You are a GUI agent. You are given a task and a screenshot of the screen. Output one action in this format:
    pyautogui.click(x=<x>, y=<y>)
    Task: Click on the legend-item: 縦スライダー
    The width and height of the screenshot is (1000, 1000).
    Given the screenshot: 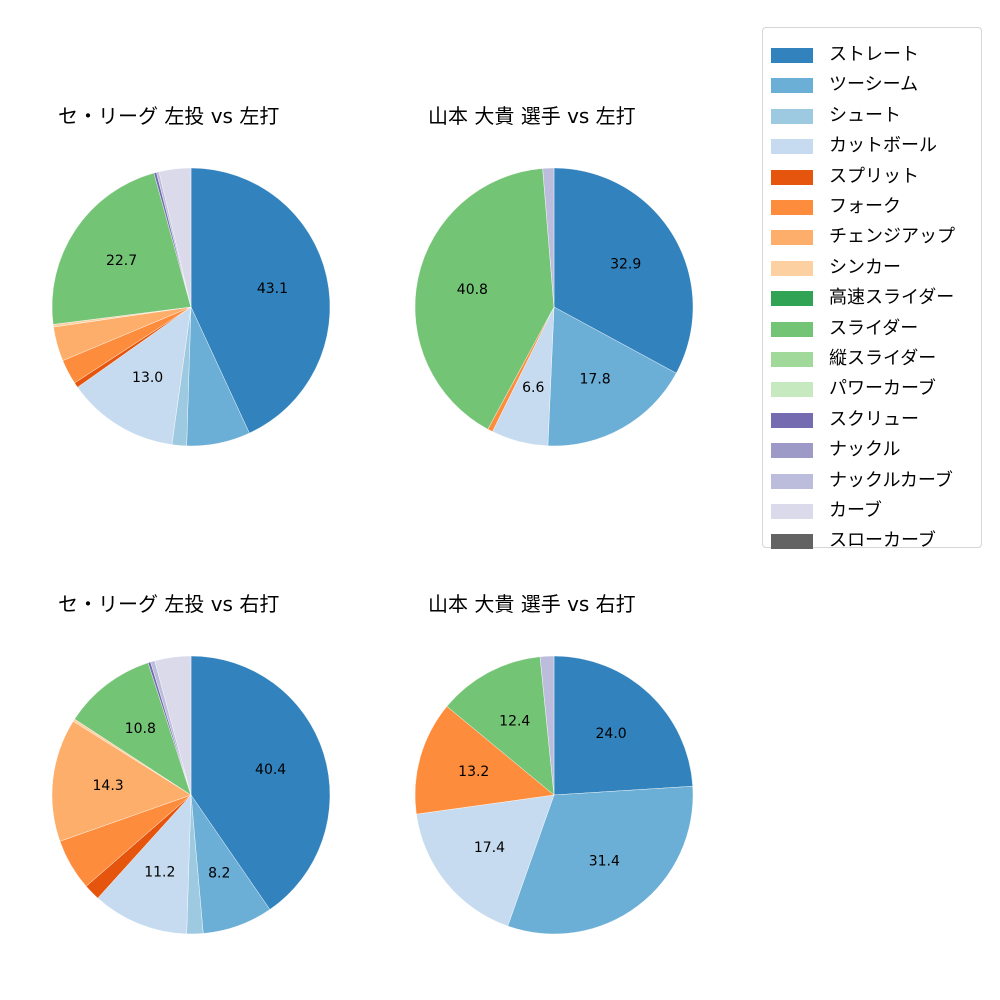 What is the action you would take?
    pyautogui.click(x=872, y=359)
    